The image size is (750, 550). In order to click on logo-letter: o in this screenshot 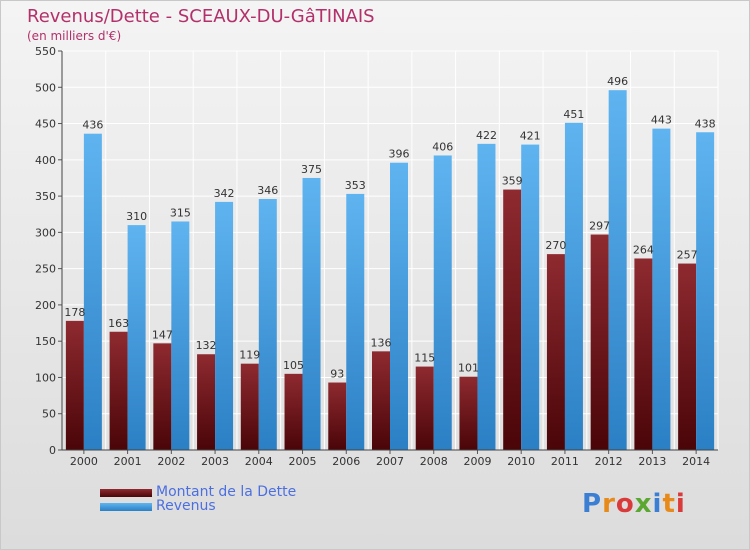, I will do `click(625, 504)`.